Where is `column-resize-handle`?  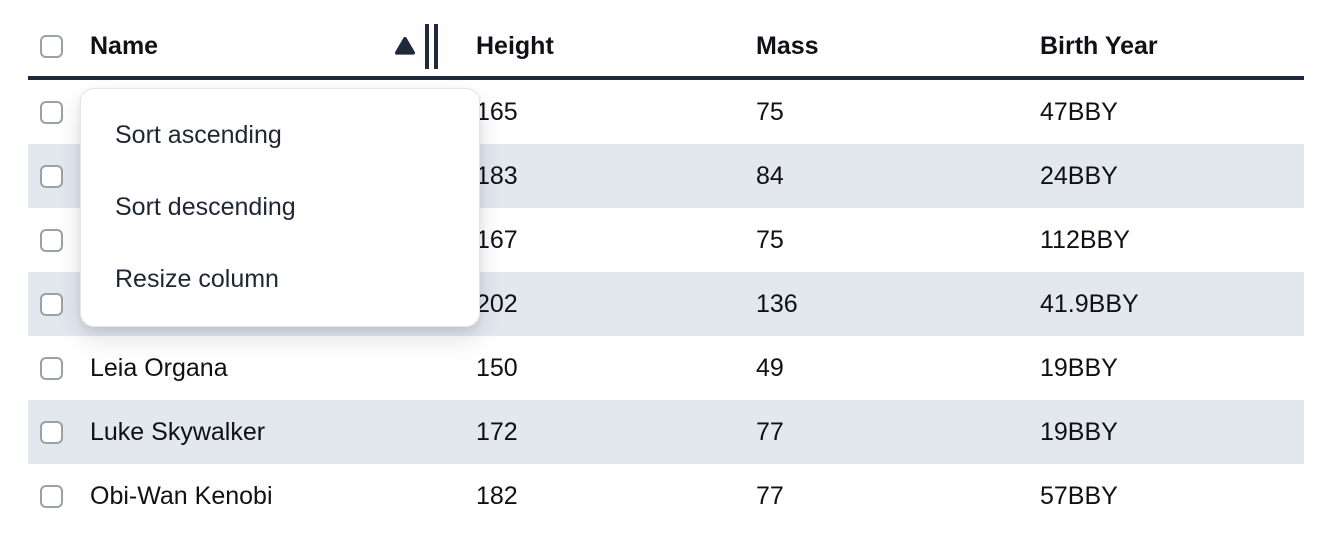
column-resize-handle is located at coordinates (431, 46).